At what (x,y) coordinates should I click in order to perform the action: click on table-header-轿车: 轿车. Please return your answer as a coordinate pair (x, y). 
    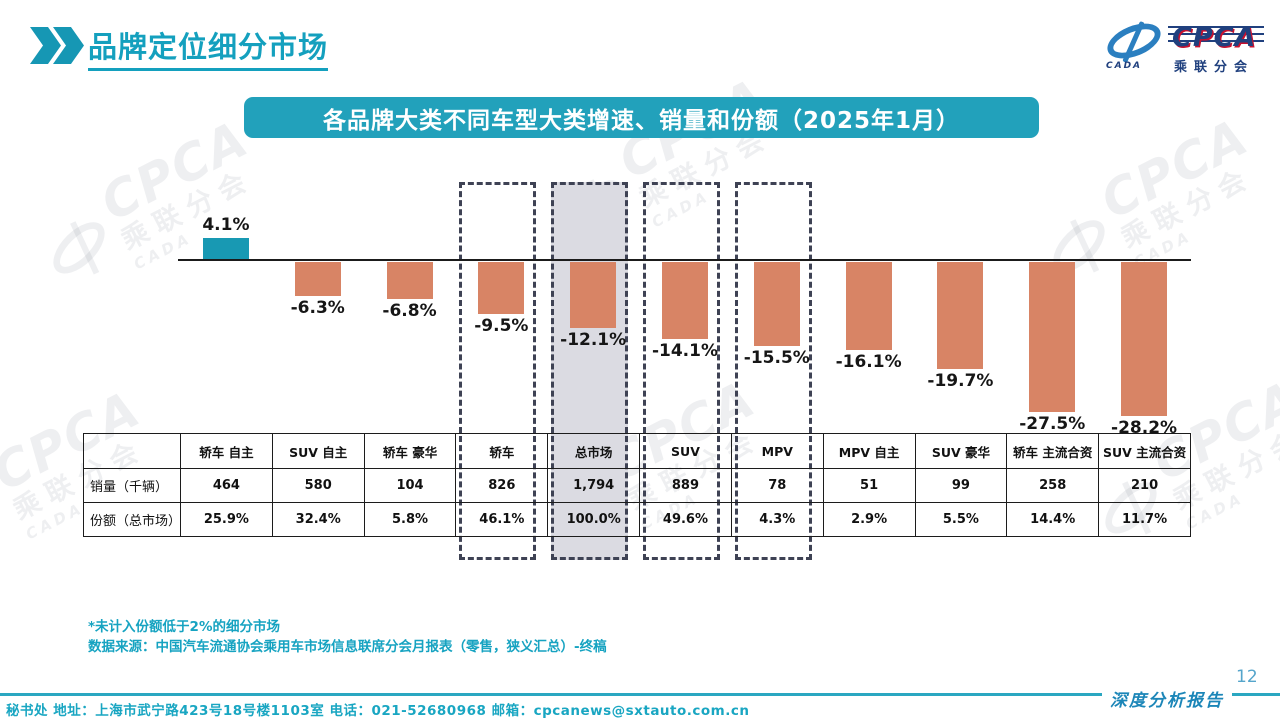
    Looking at the image, I should click on (502, 451).